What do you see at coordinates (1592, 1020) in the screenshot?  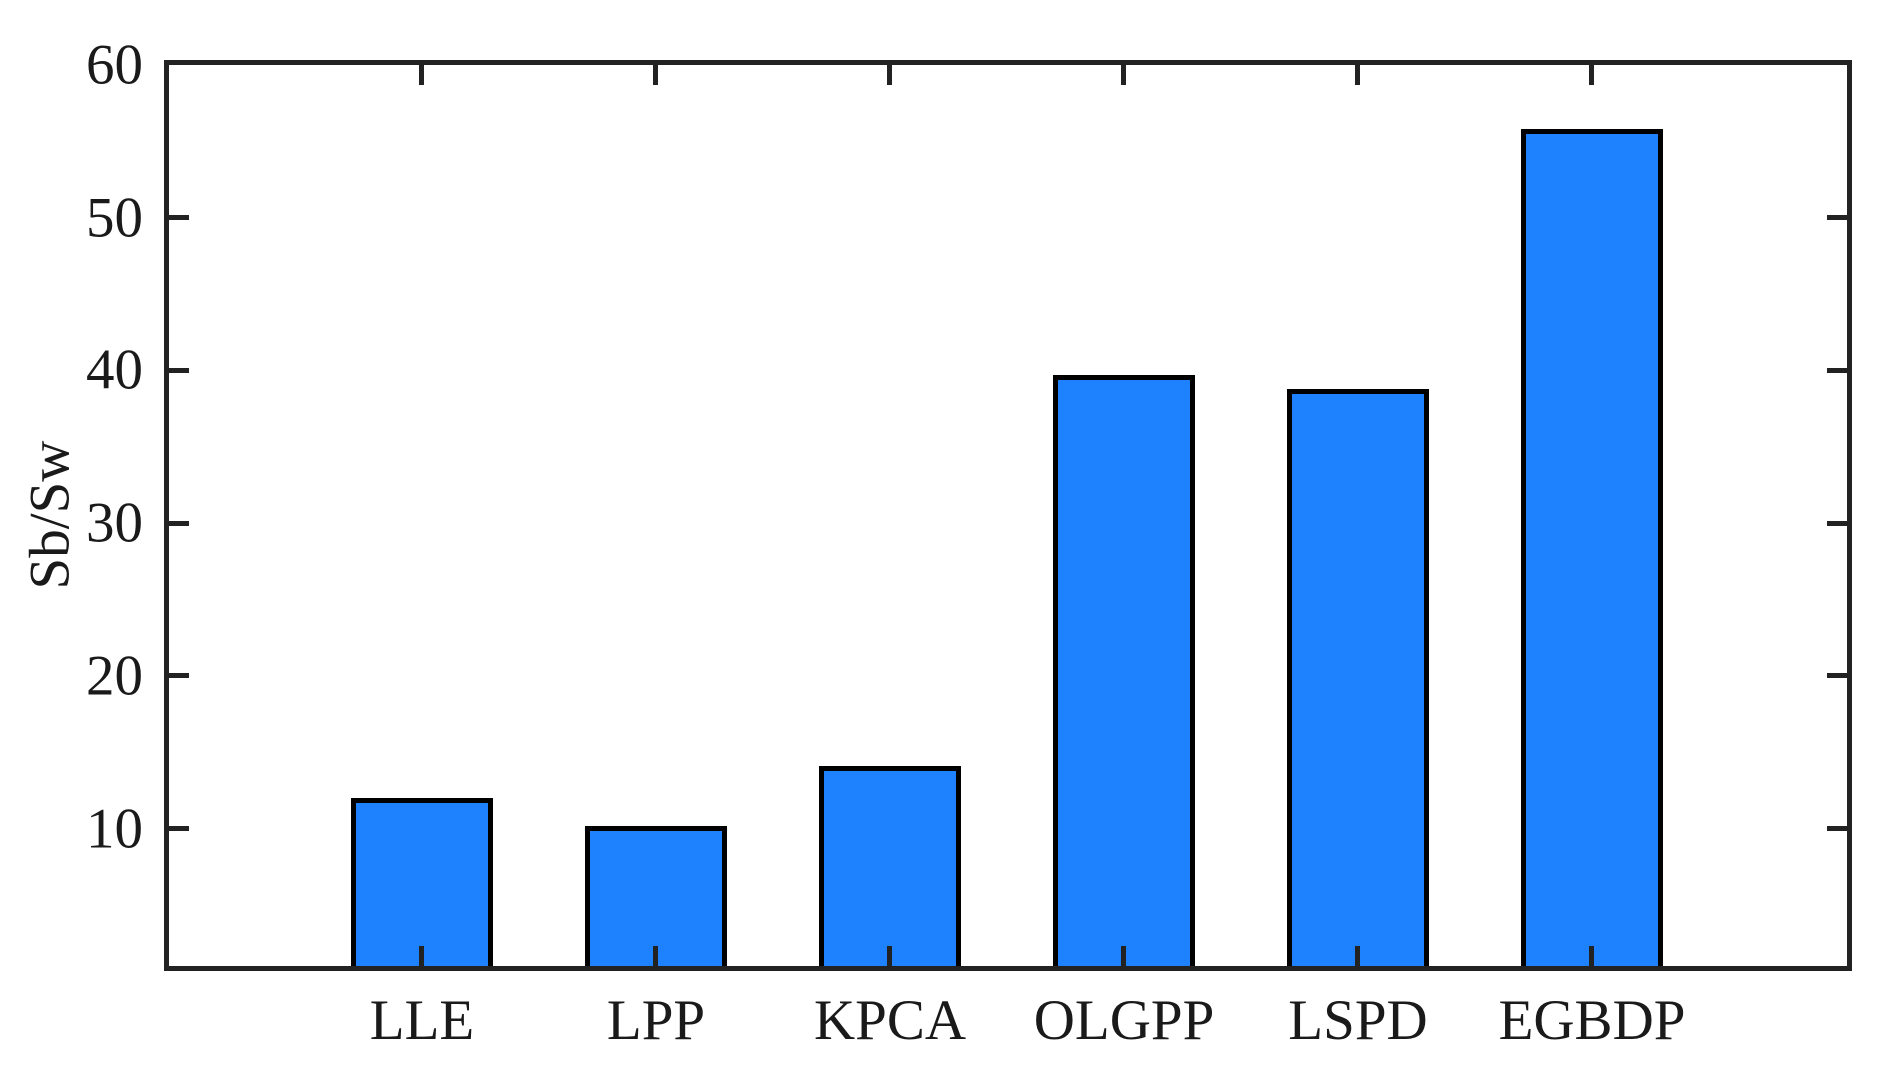 I see `x-tick-label: EGBDP` at bounding box center [1592, 1020].